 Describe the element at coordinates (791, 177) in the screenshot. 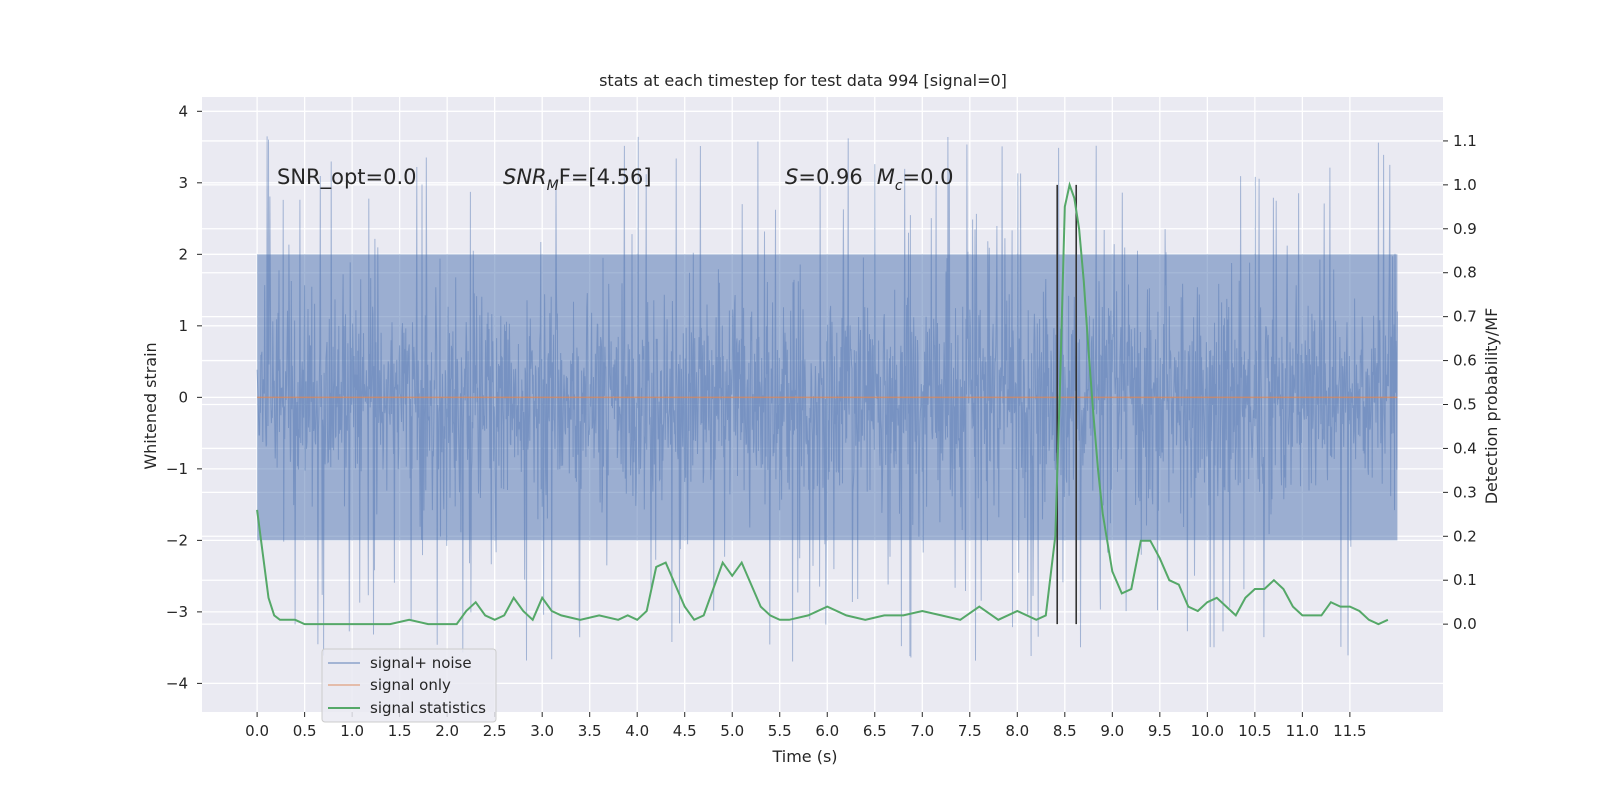

I see `s-symbol: S` at that location.